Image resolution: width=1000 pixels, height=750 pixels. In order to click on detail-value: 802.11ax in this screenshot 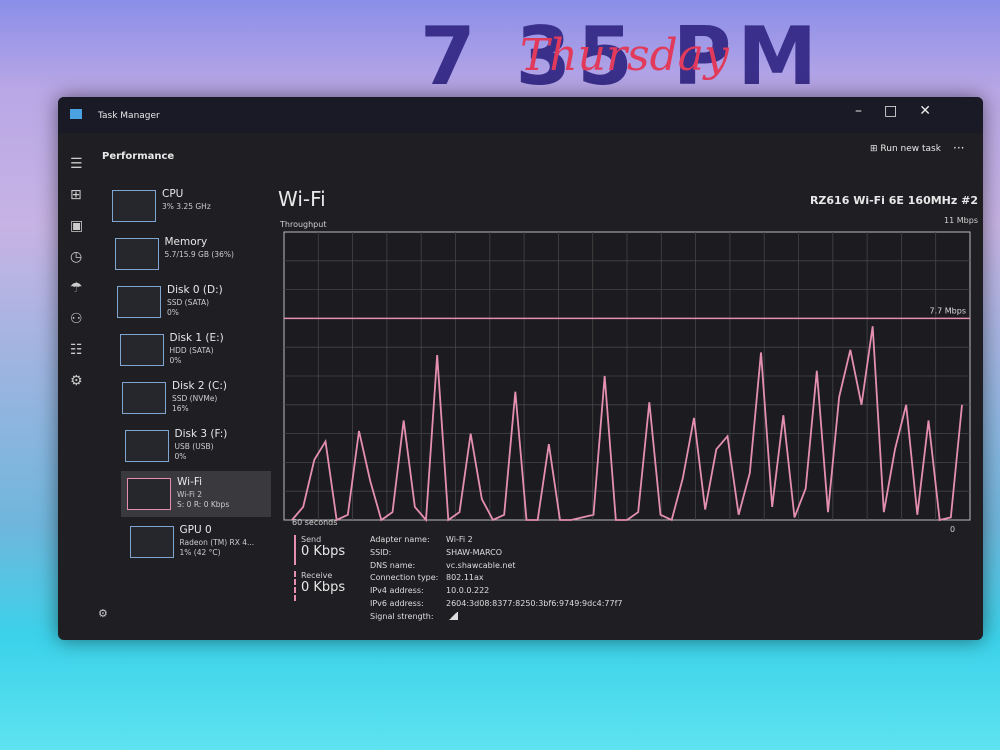, I will do `click(465, 578)`.